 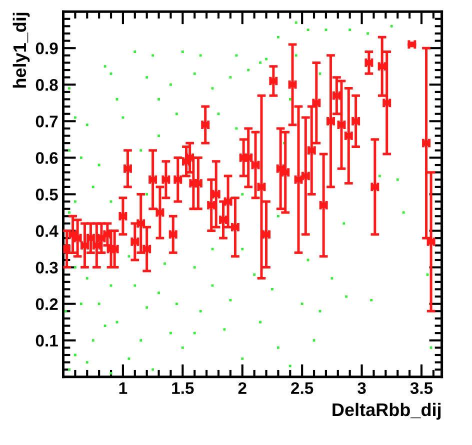 I want to click on y-tick-label: 0.6, so click(x=47, y=158).